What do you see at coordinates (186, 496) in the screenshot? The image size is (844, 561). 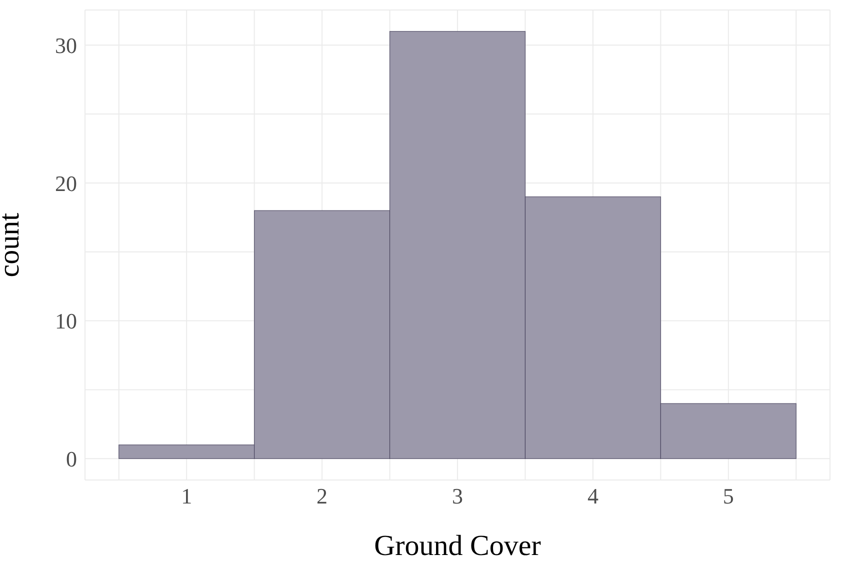 I see `x-tick-label: 1` at bounding box center [186, 496].